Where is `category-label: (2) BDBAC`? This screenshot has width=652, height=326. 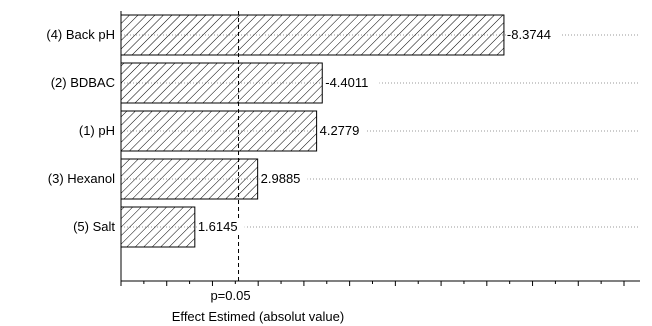 category-label: (2) BDBAC is located at coordinates (83, 82).